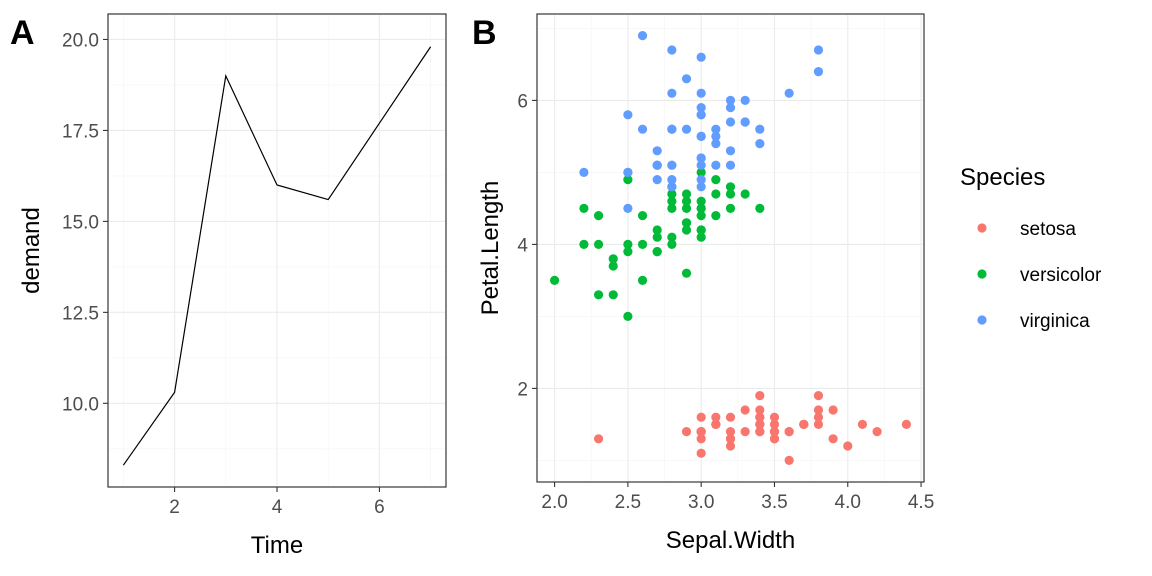  I want to click on x-tick-label: 6, so click(379, 507).